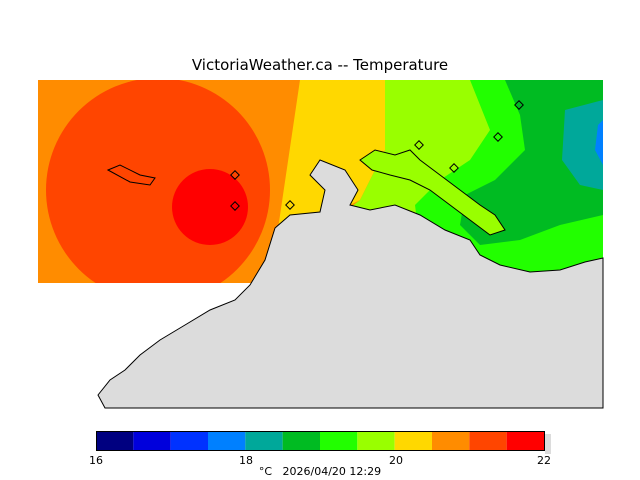 The image size is (640, 480). Describe the element at coordinates (265, 471) in the screenshot. I see `units-label: °C` at that location.